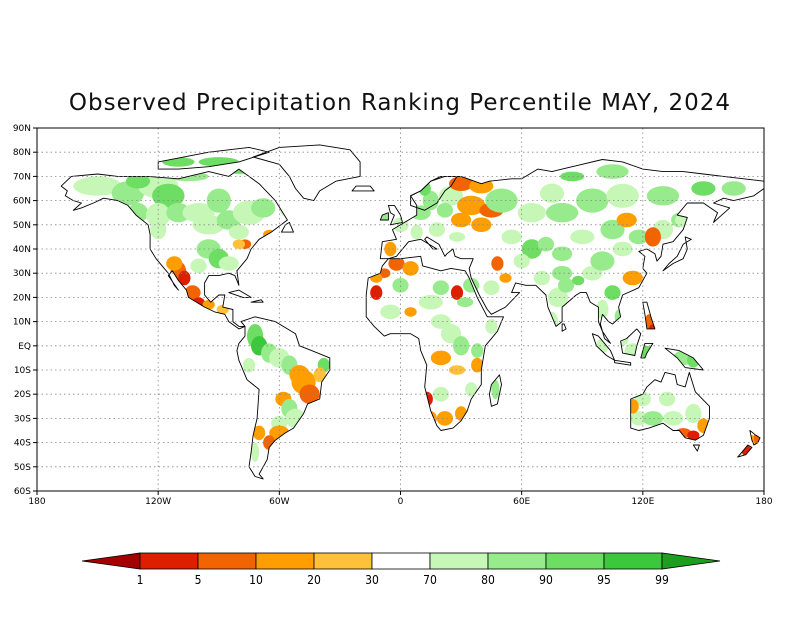 The height and width of the screenshot is (618, 800). What do you see at coordinates (22, 298) in the screenshot?
I see `lat-label: 20N` at bounding box center [22, 298].